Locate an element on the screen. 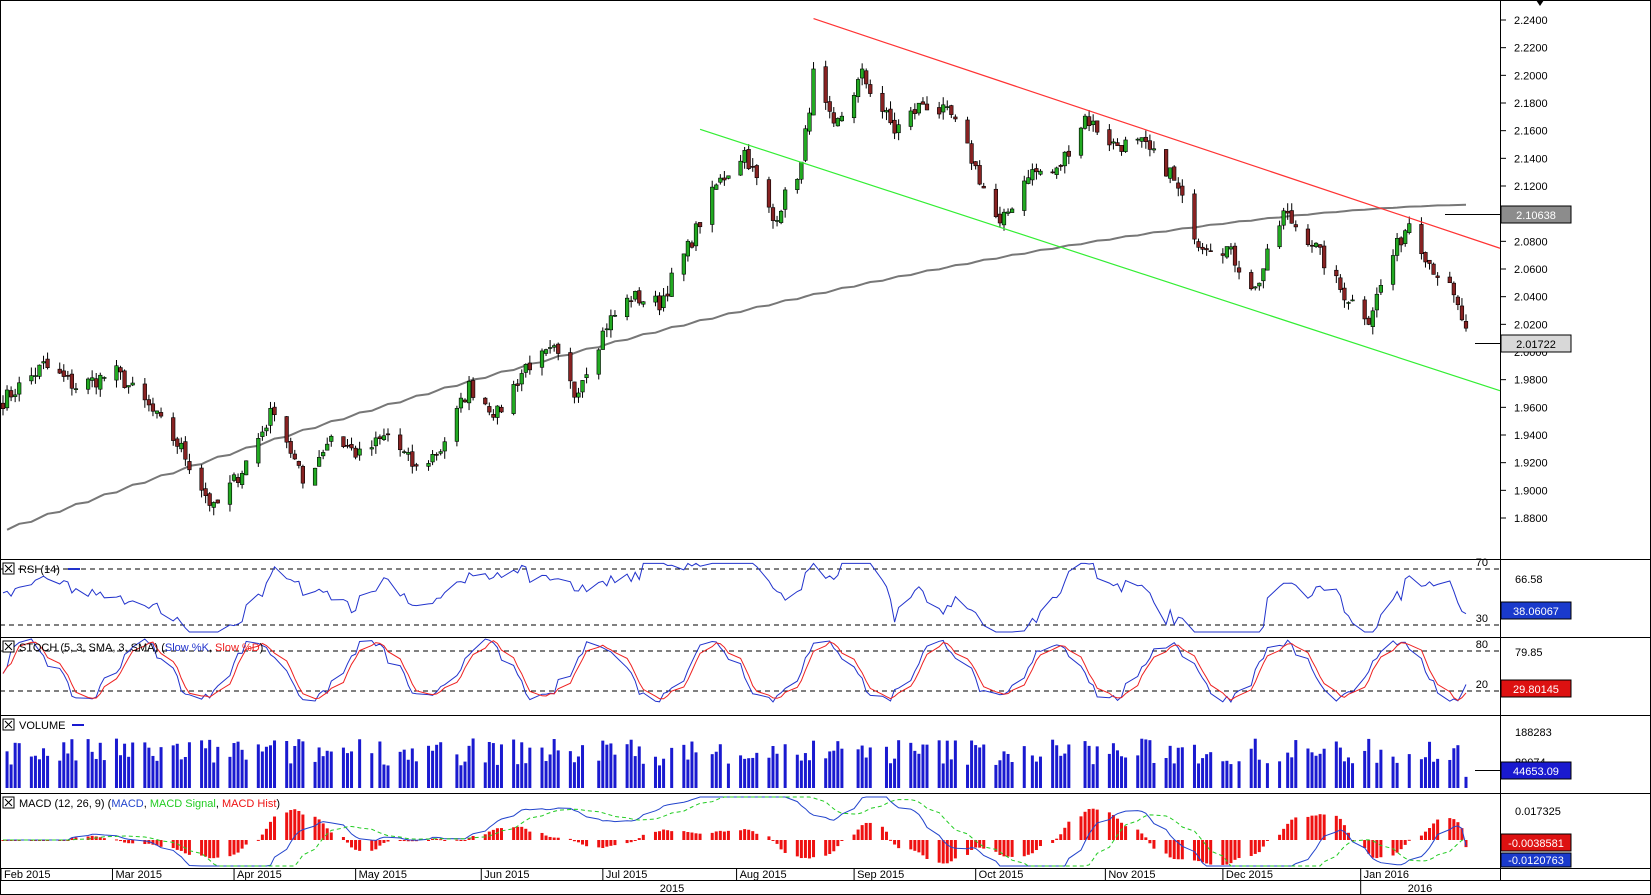 Image resolution: width=1651 pixels, height=895 pixels. price-tick-label: 2.1400 is located at coordinates (1531, 159).